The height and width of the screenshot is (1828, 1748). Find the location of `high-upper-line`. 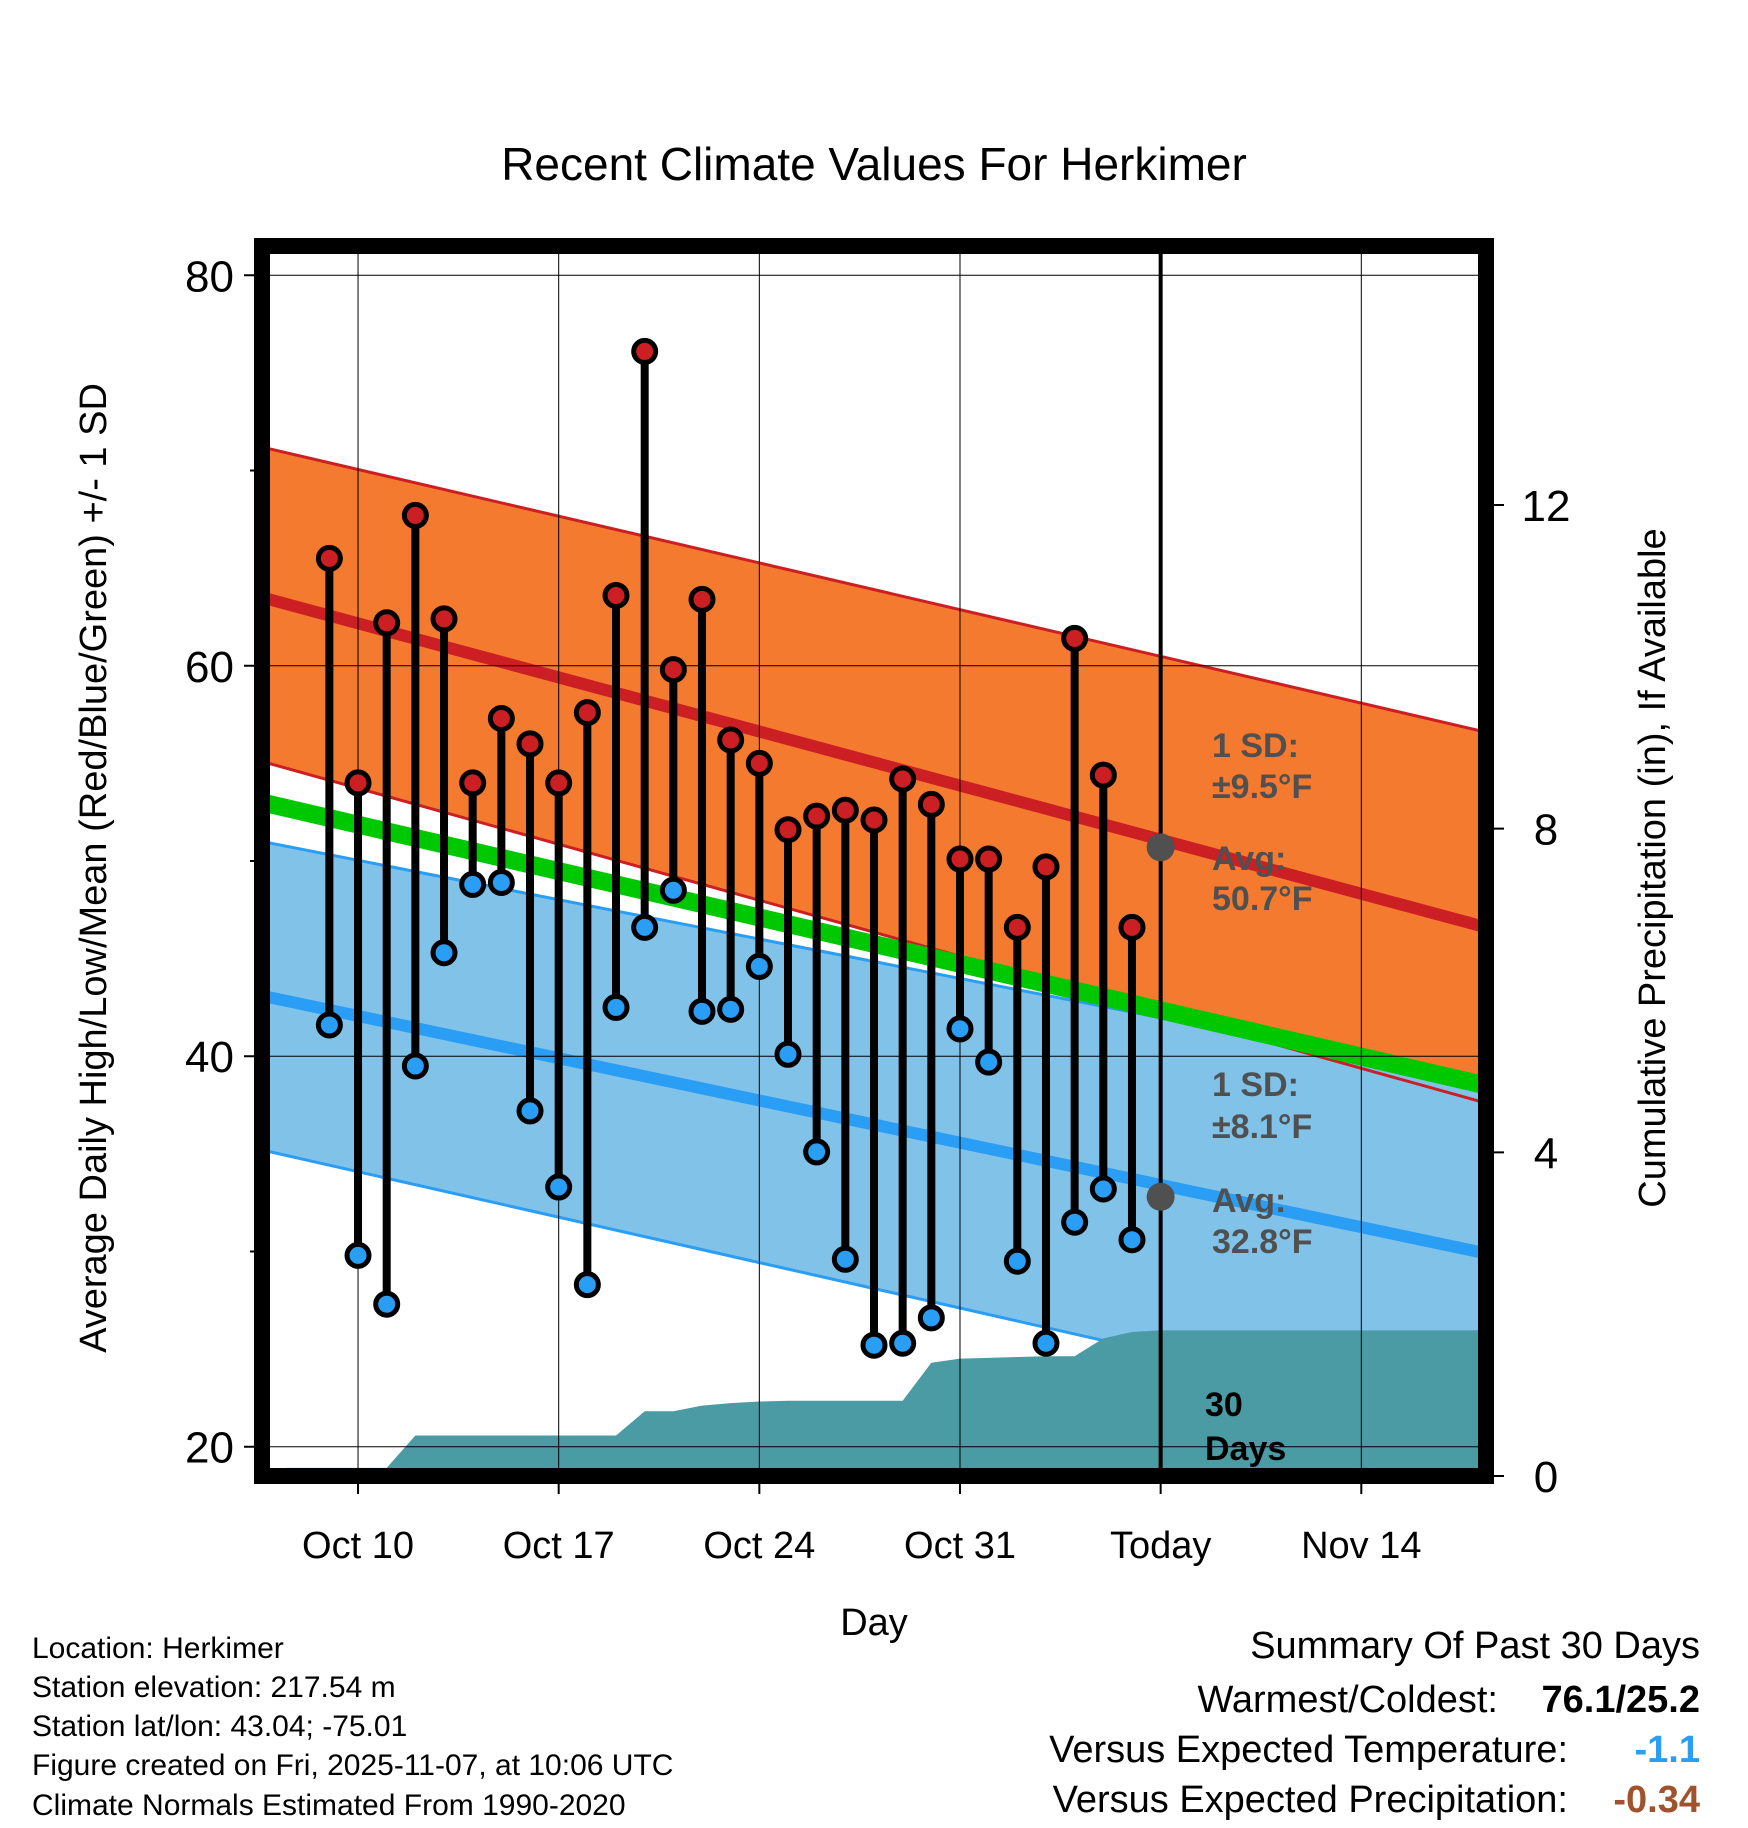

high-upper-line is located at coordinates (874, 589).